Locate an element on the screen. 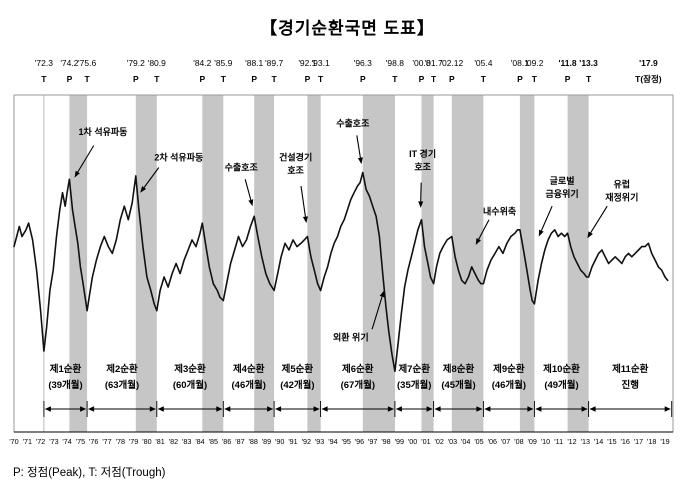 This screenshot has height=490, width=695. x-tick-label: '81 is located at coordinates (159, 441).